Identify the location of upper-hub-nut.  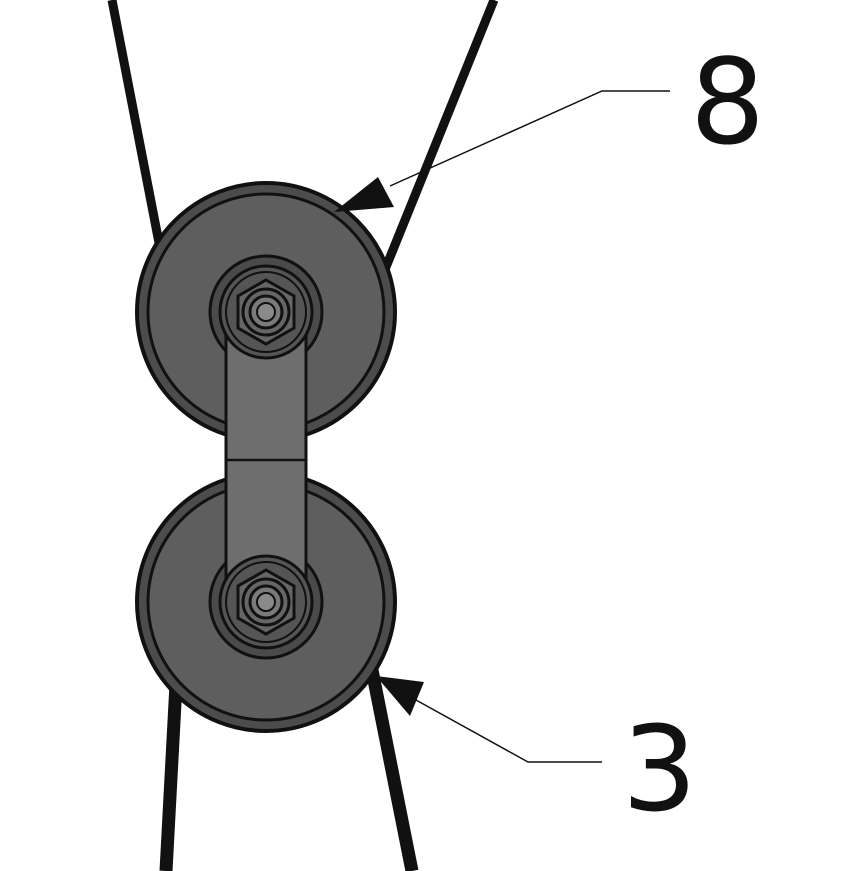
(266, 312).